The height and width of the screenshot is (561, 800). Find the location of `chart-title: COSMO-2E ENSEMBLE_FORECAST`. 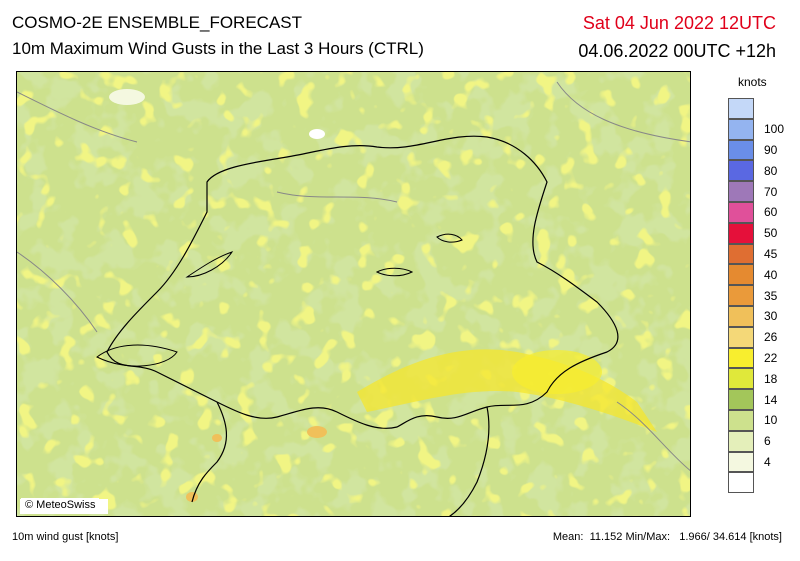

chart-title: COSMO-2E ENSEMBLE_FORECAST is located at coordinates (157, 22).